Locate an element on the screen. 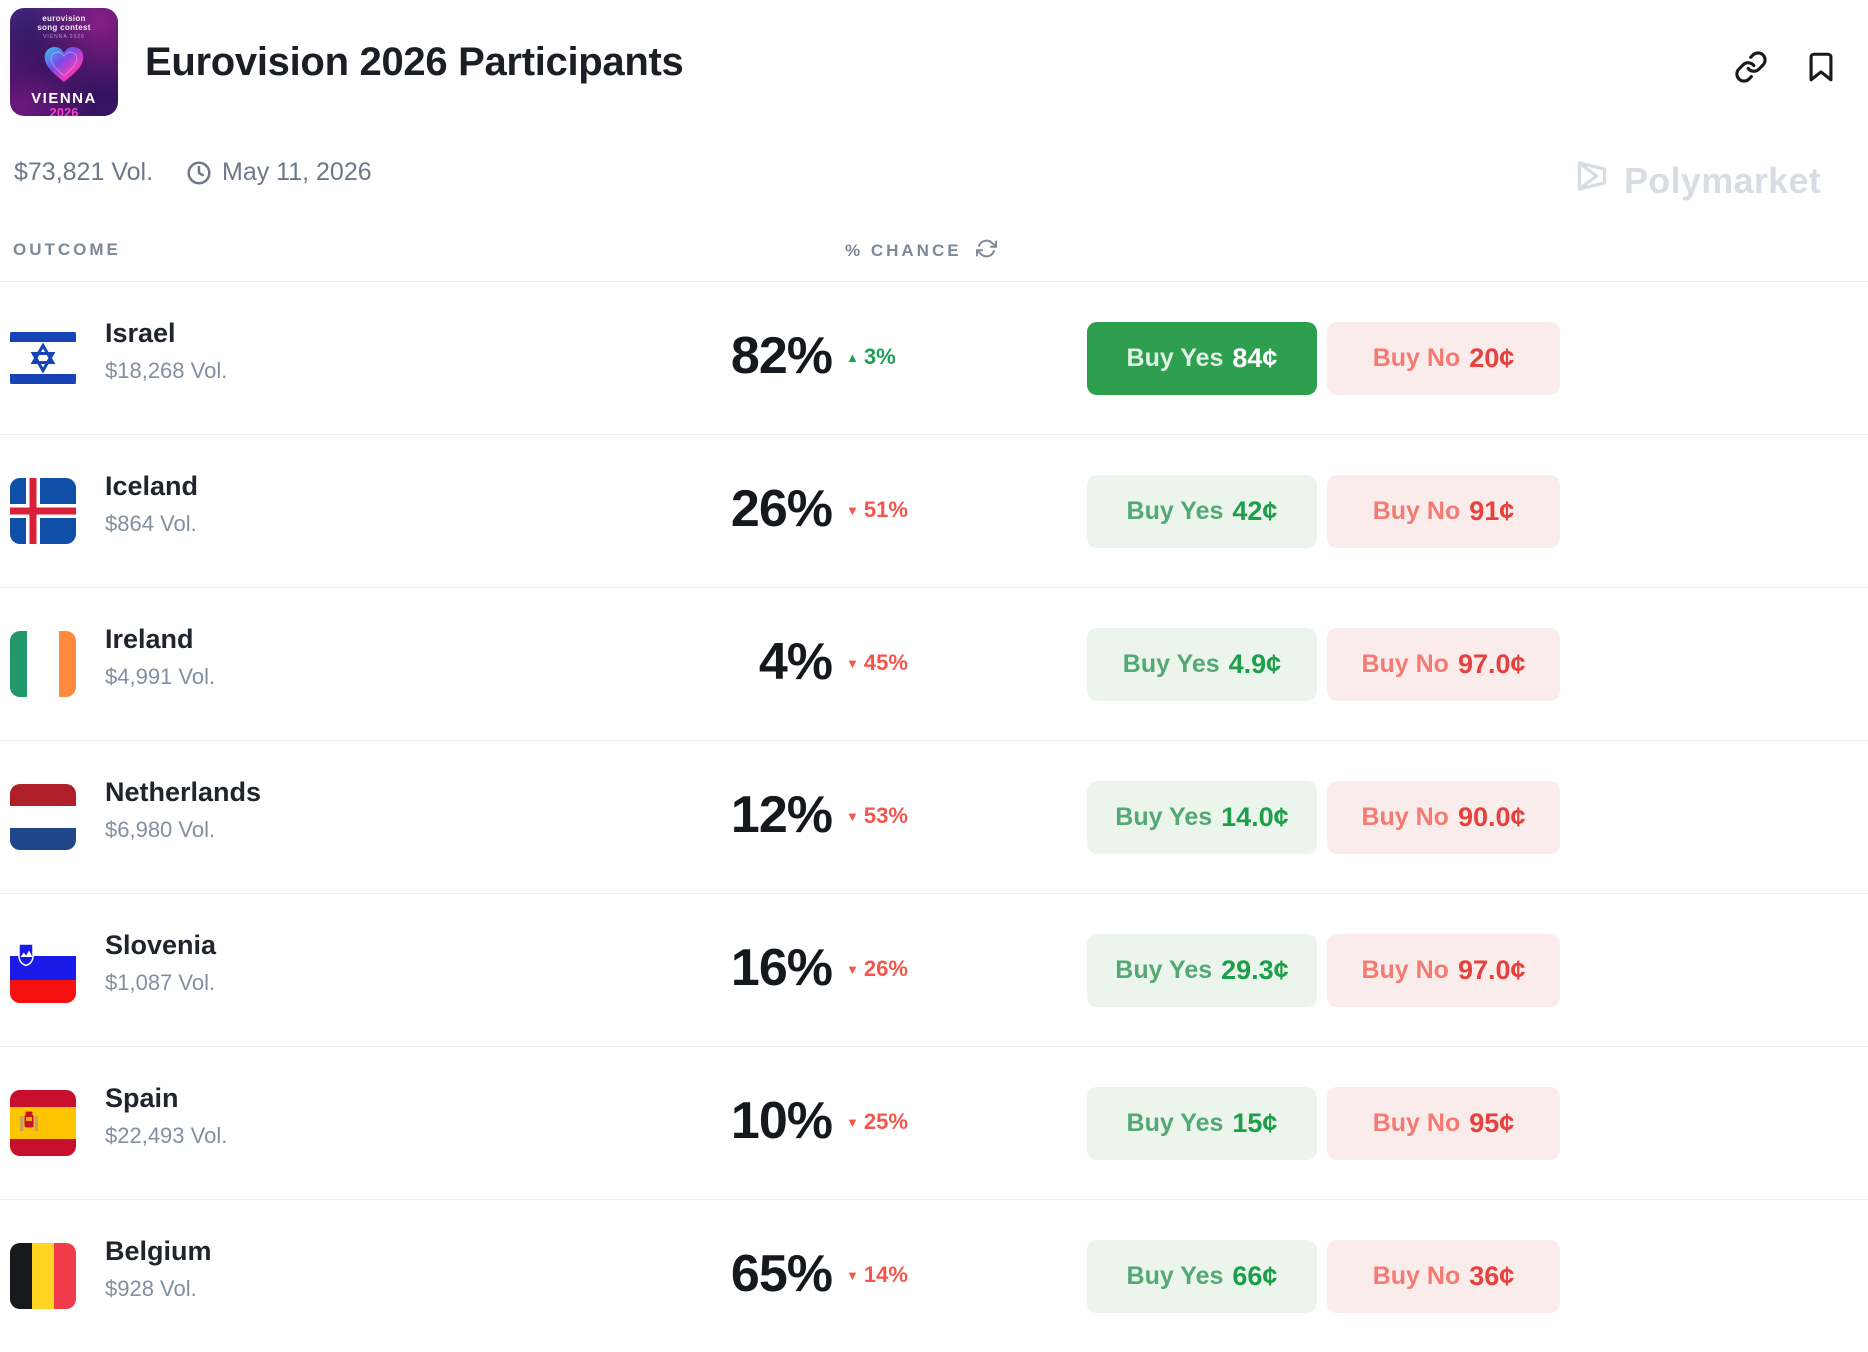 This screenshot has height=1352, width=1868. outcome-country: Iceland is located at coordinates (152, 486).